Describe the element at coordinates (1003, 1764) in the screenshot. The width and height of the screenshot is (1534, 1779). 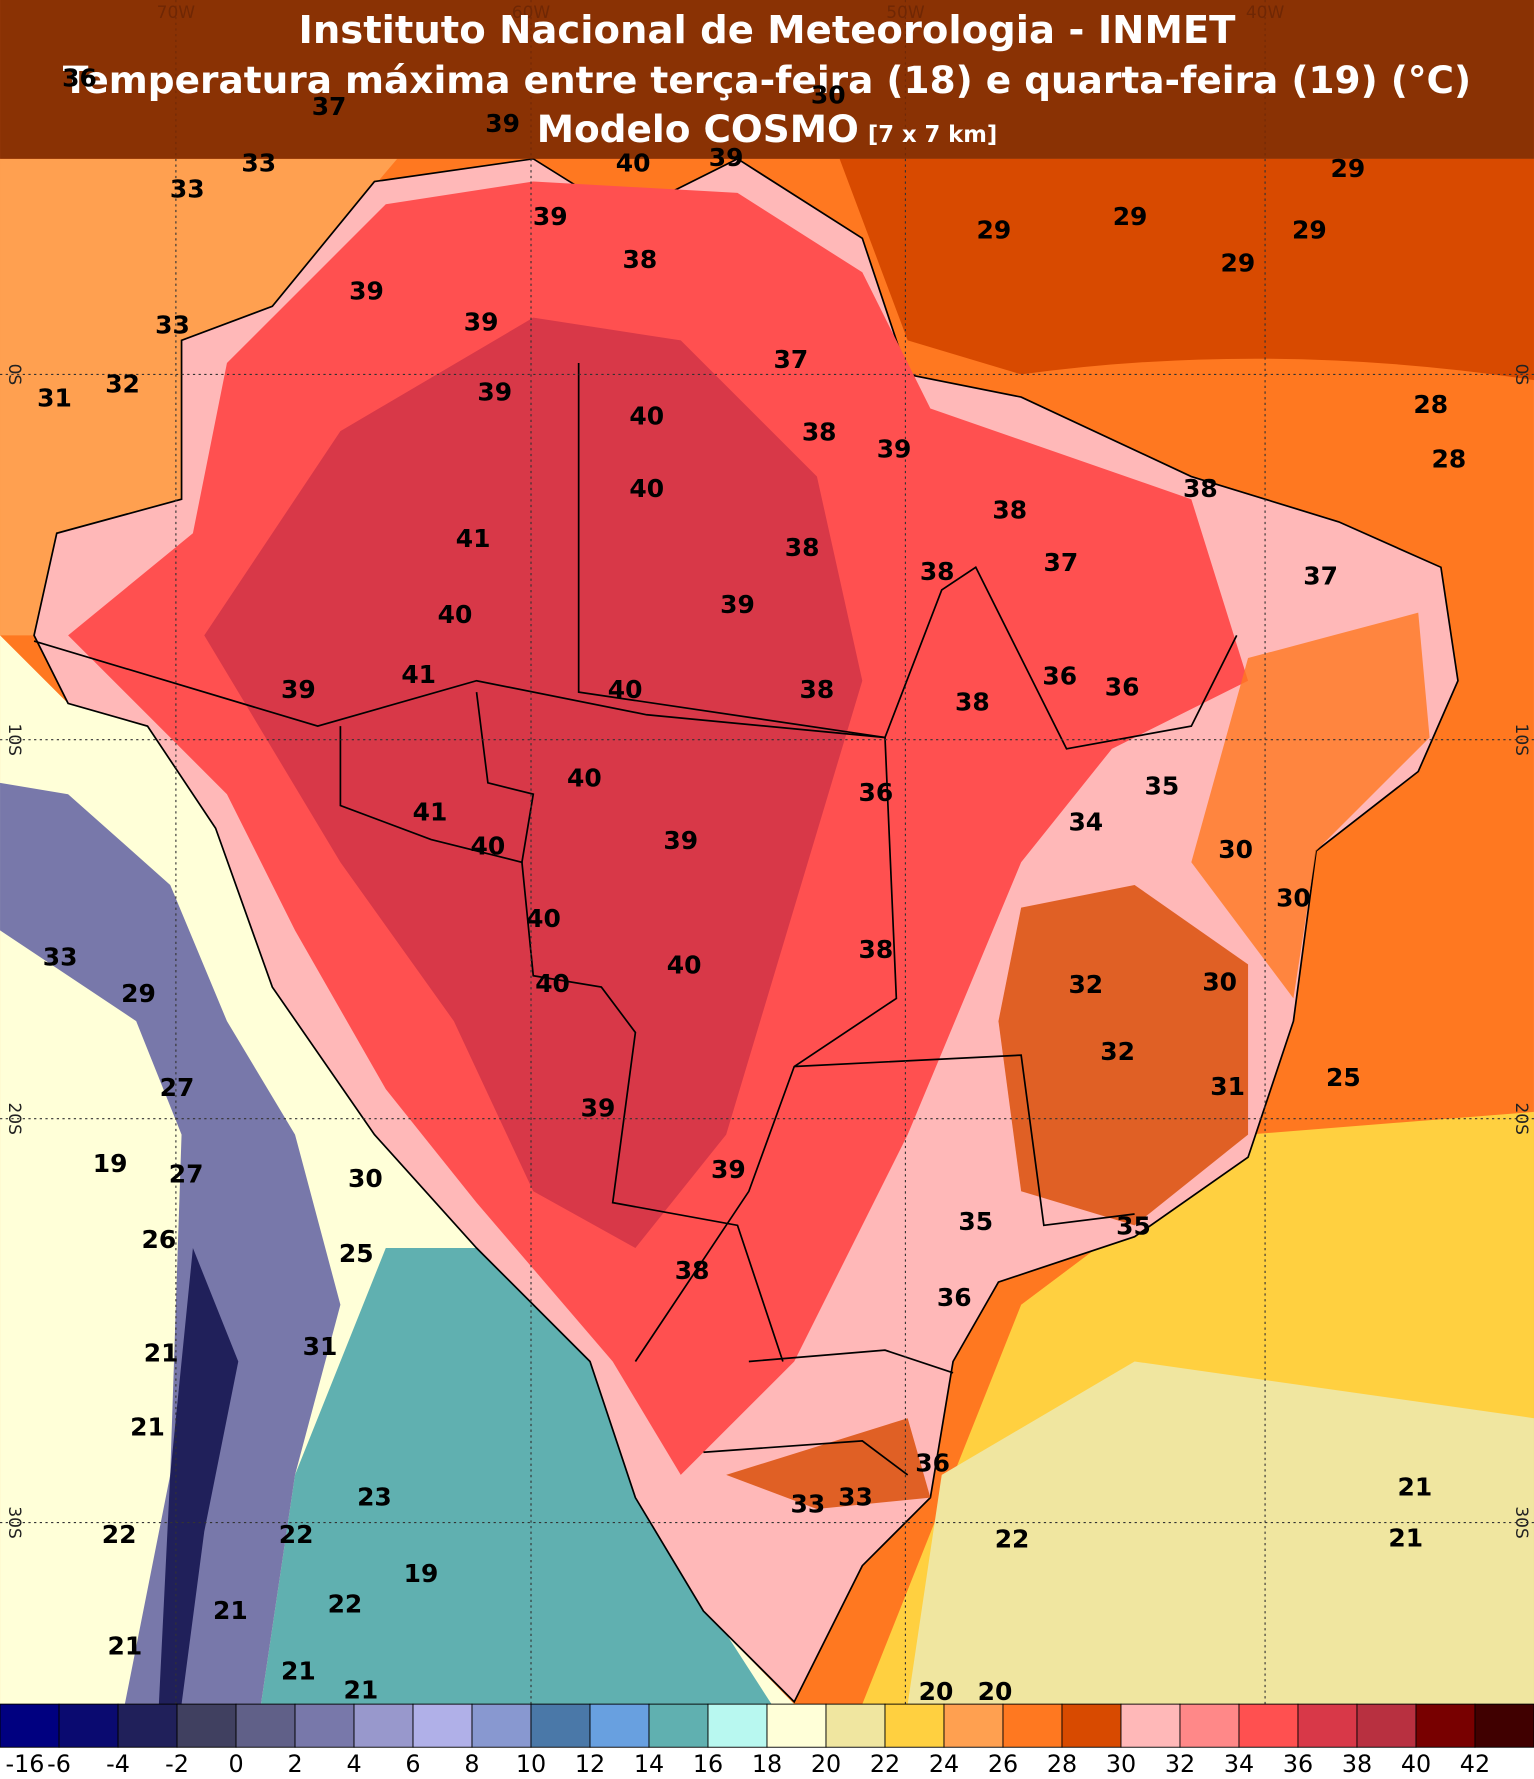
I see `colorbar-label: 26` at that location.